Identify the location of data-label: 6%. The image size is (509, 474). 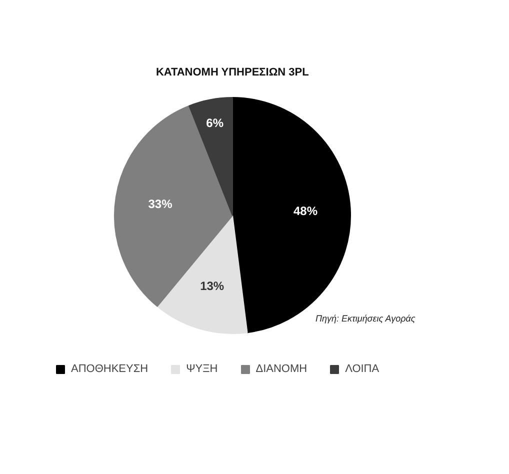
(215, 123).